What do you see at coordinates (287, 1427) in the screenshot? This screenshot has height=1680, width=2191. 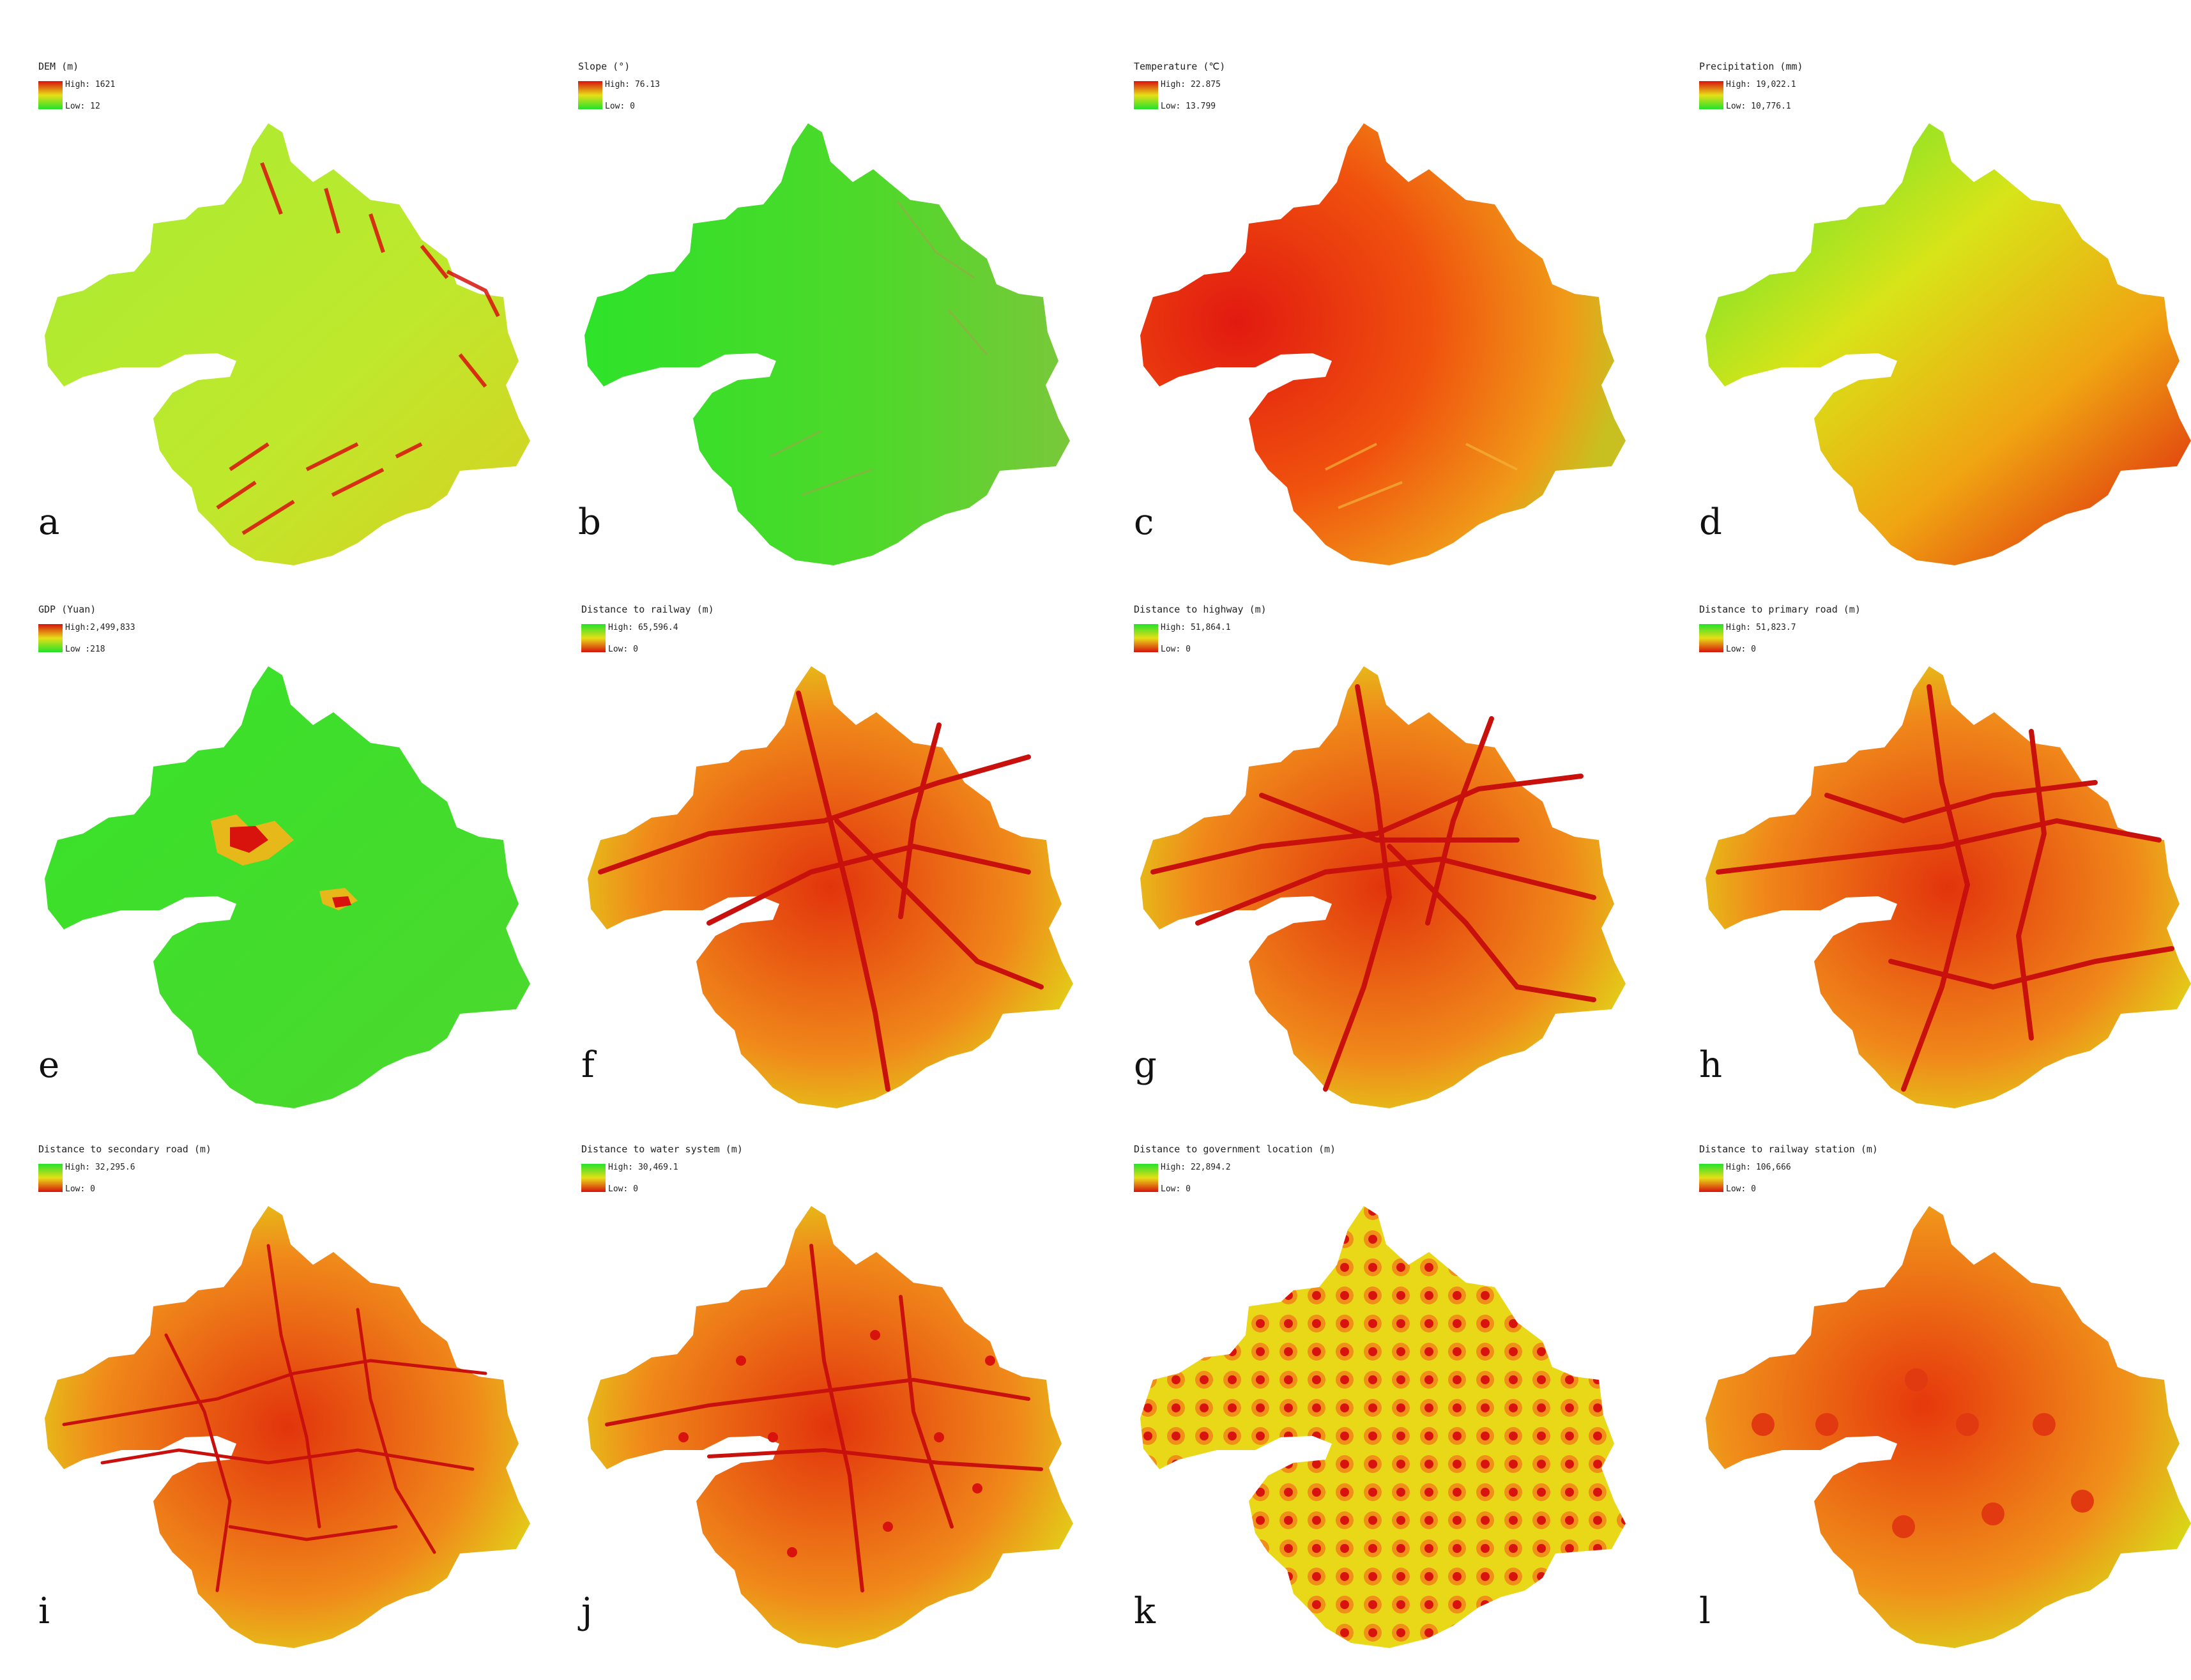 I see `map-distance-secondary-road` at bounding box center [287, 1427].